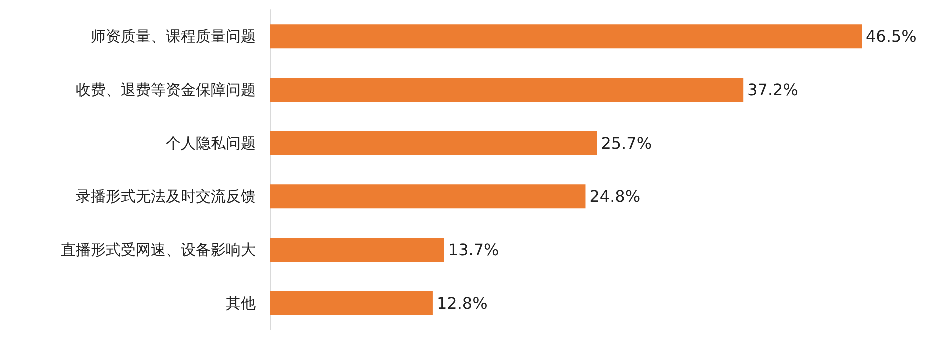  What do you see at coordinates (173, 37) in the screenshot?
I see `y-tick-label: 师资质量、课程质量问题` at bounding box center [173, 37].